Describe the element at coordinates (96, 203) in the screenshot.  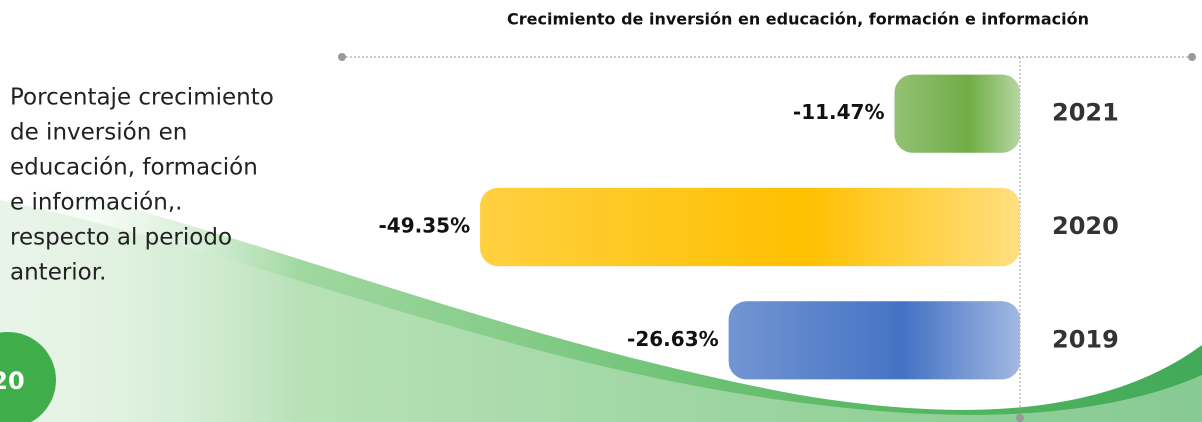
I see `description-line: e información,.` at that location.